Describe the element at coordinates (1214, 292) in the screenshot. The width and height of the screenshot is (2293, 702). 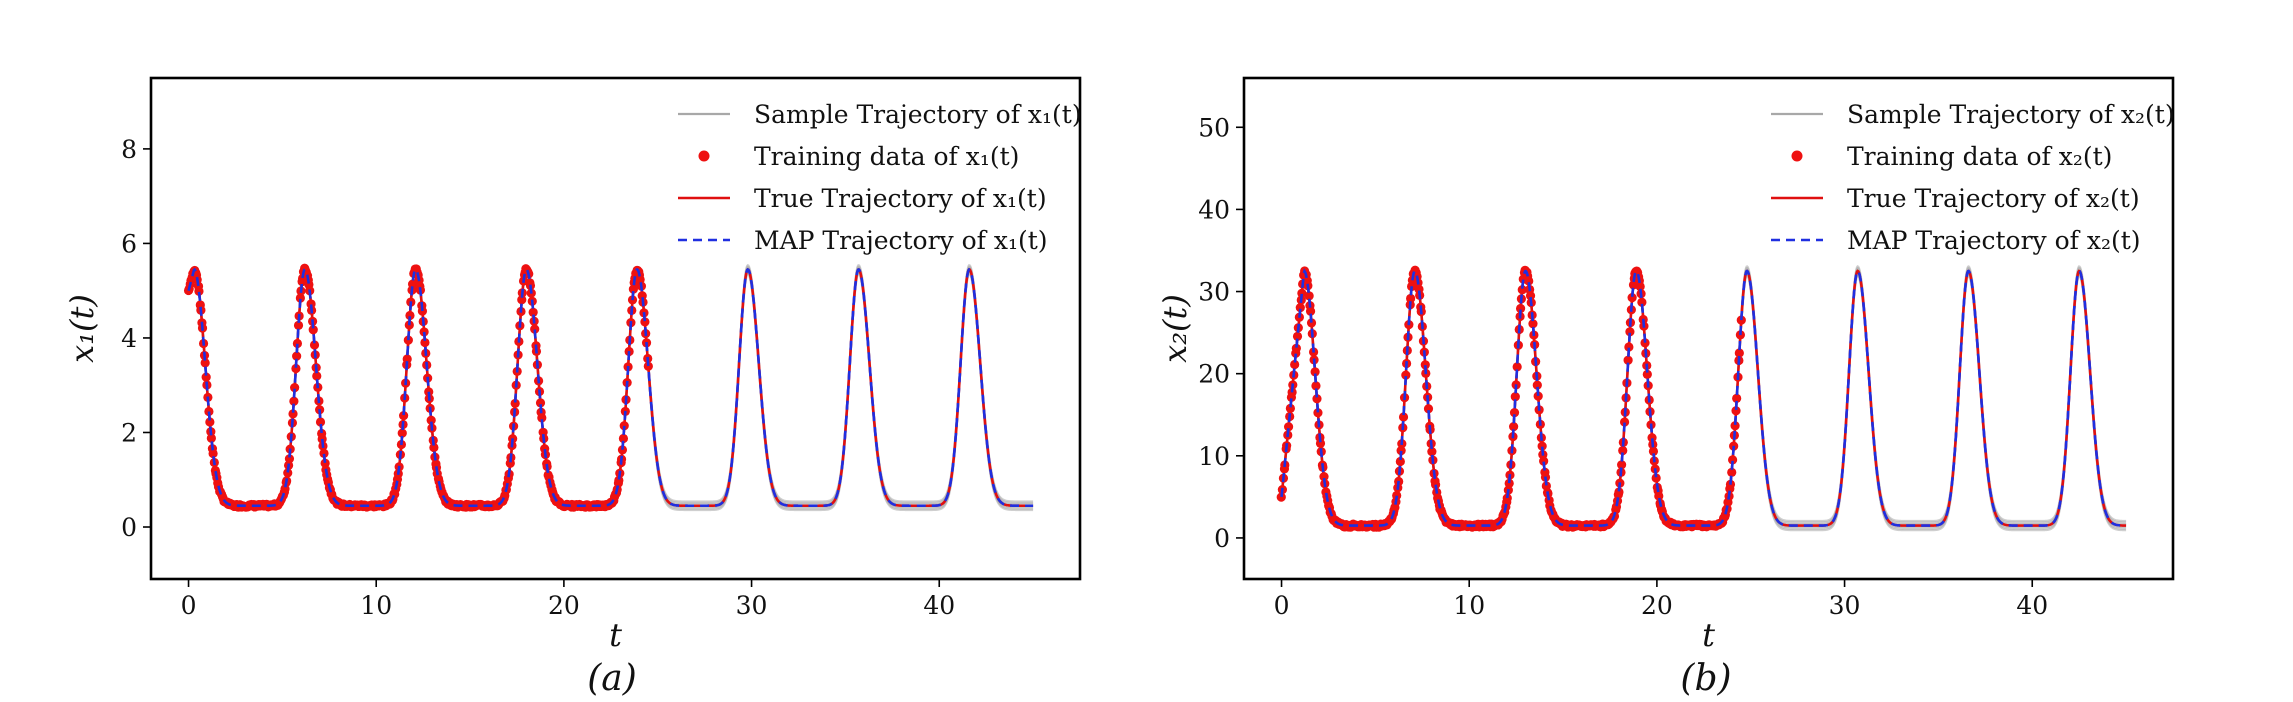
I see `y-tick-label: 30` at that location.